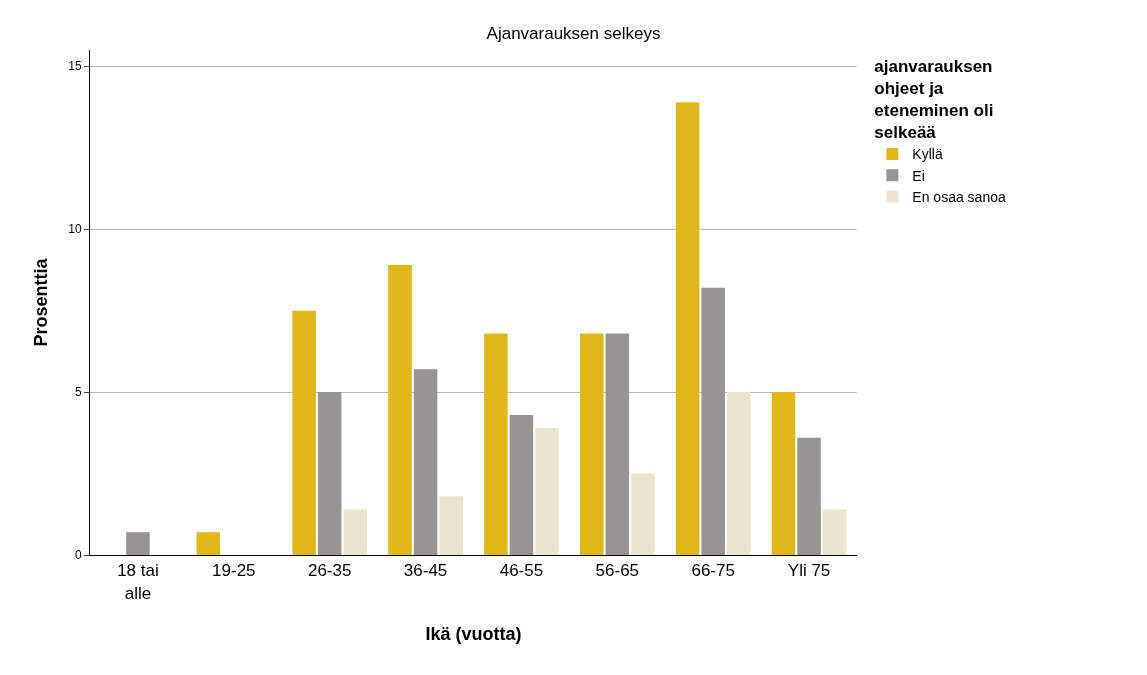 Image resolution: width=1147 pixels, height=675 pixels. Describe the element at coordinates (78, 392) in the screenshot. I see `y-tick-label: 5` at that location.